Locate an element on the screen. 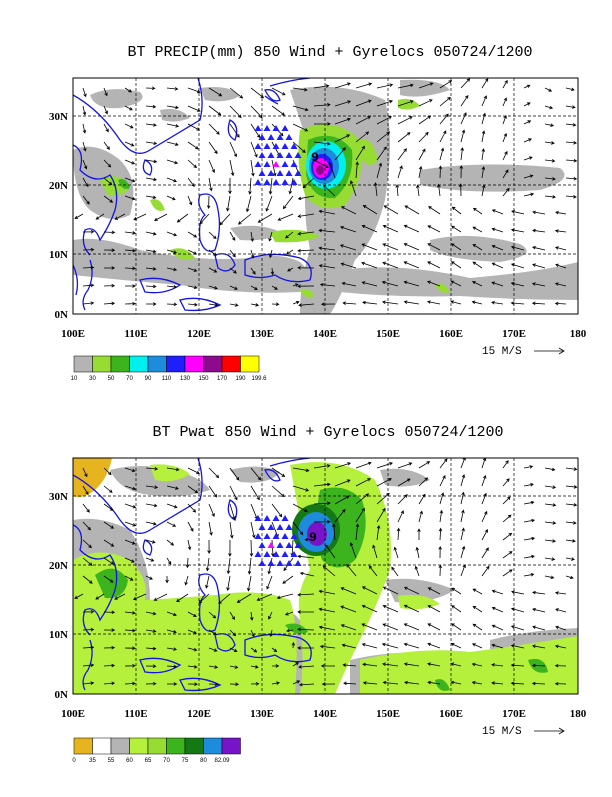 The image size is (612, 797). x-tick-label: 150E is located at coordinates (388, 714).